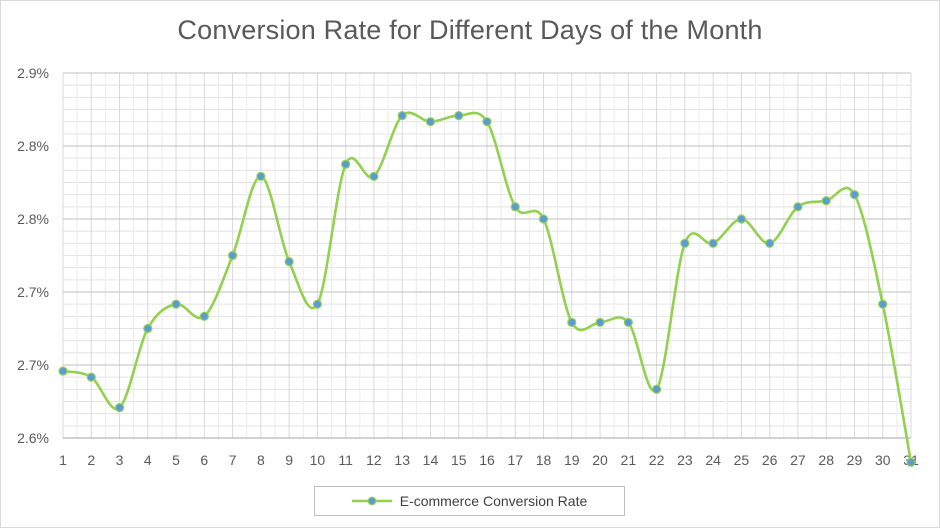 The image size is (940, 529). What do you see at coordinates (204, 460) in the screenshot?
I see `x-tick-label: 6` at bounding box center [204, 460].